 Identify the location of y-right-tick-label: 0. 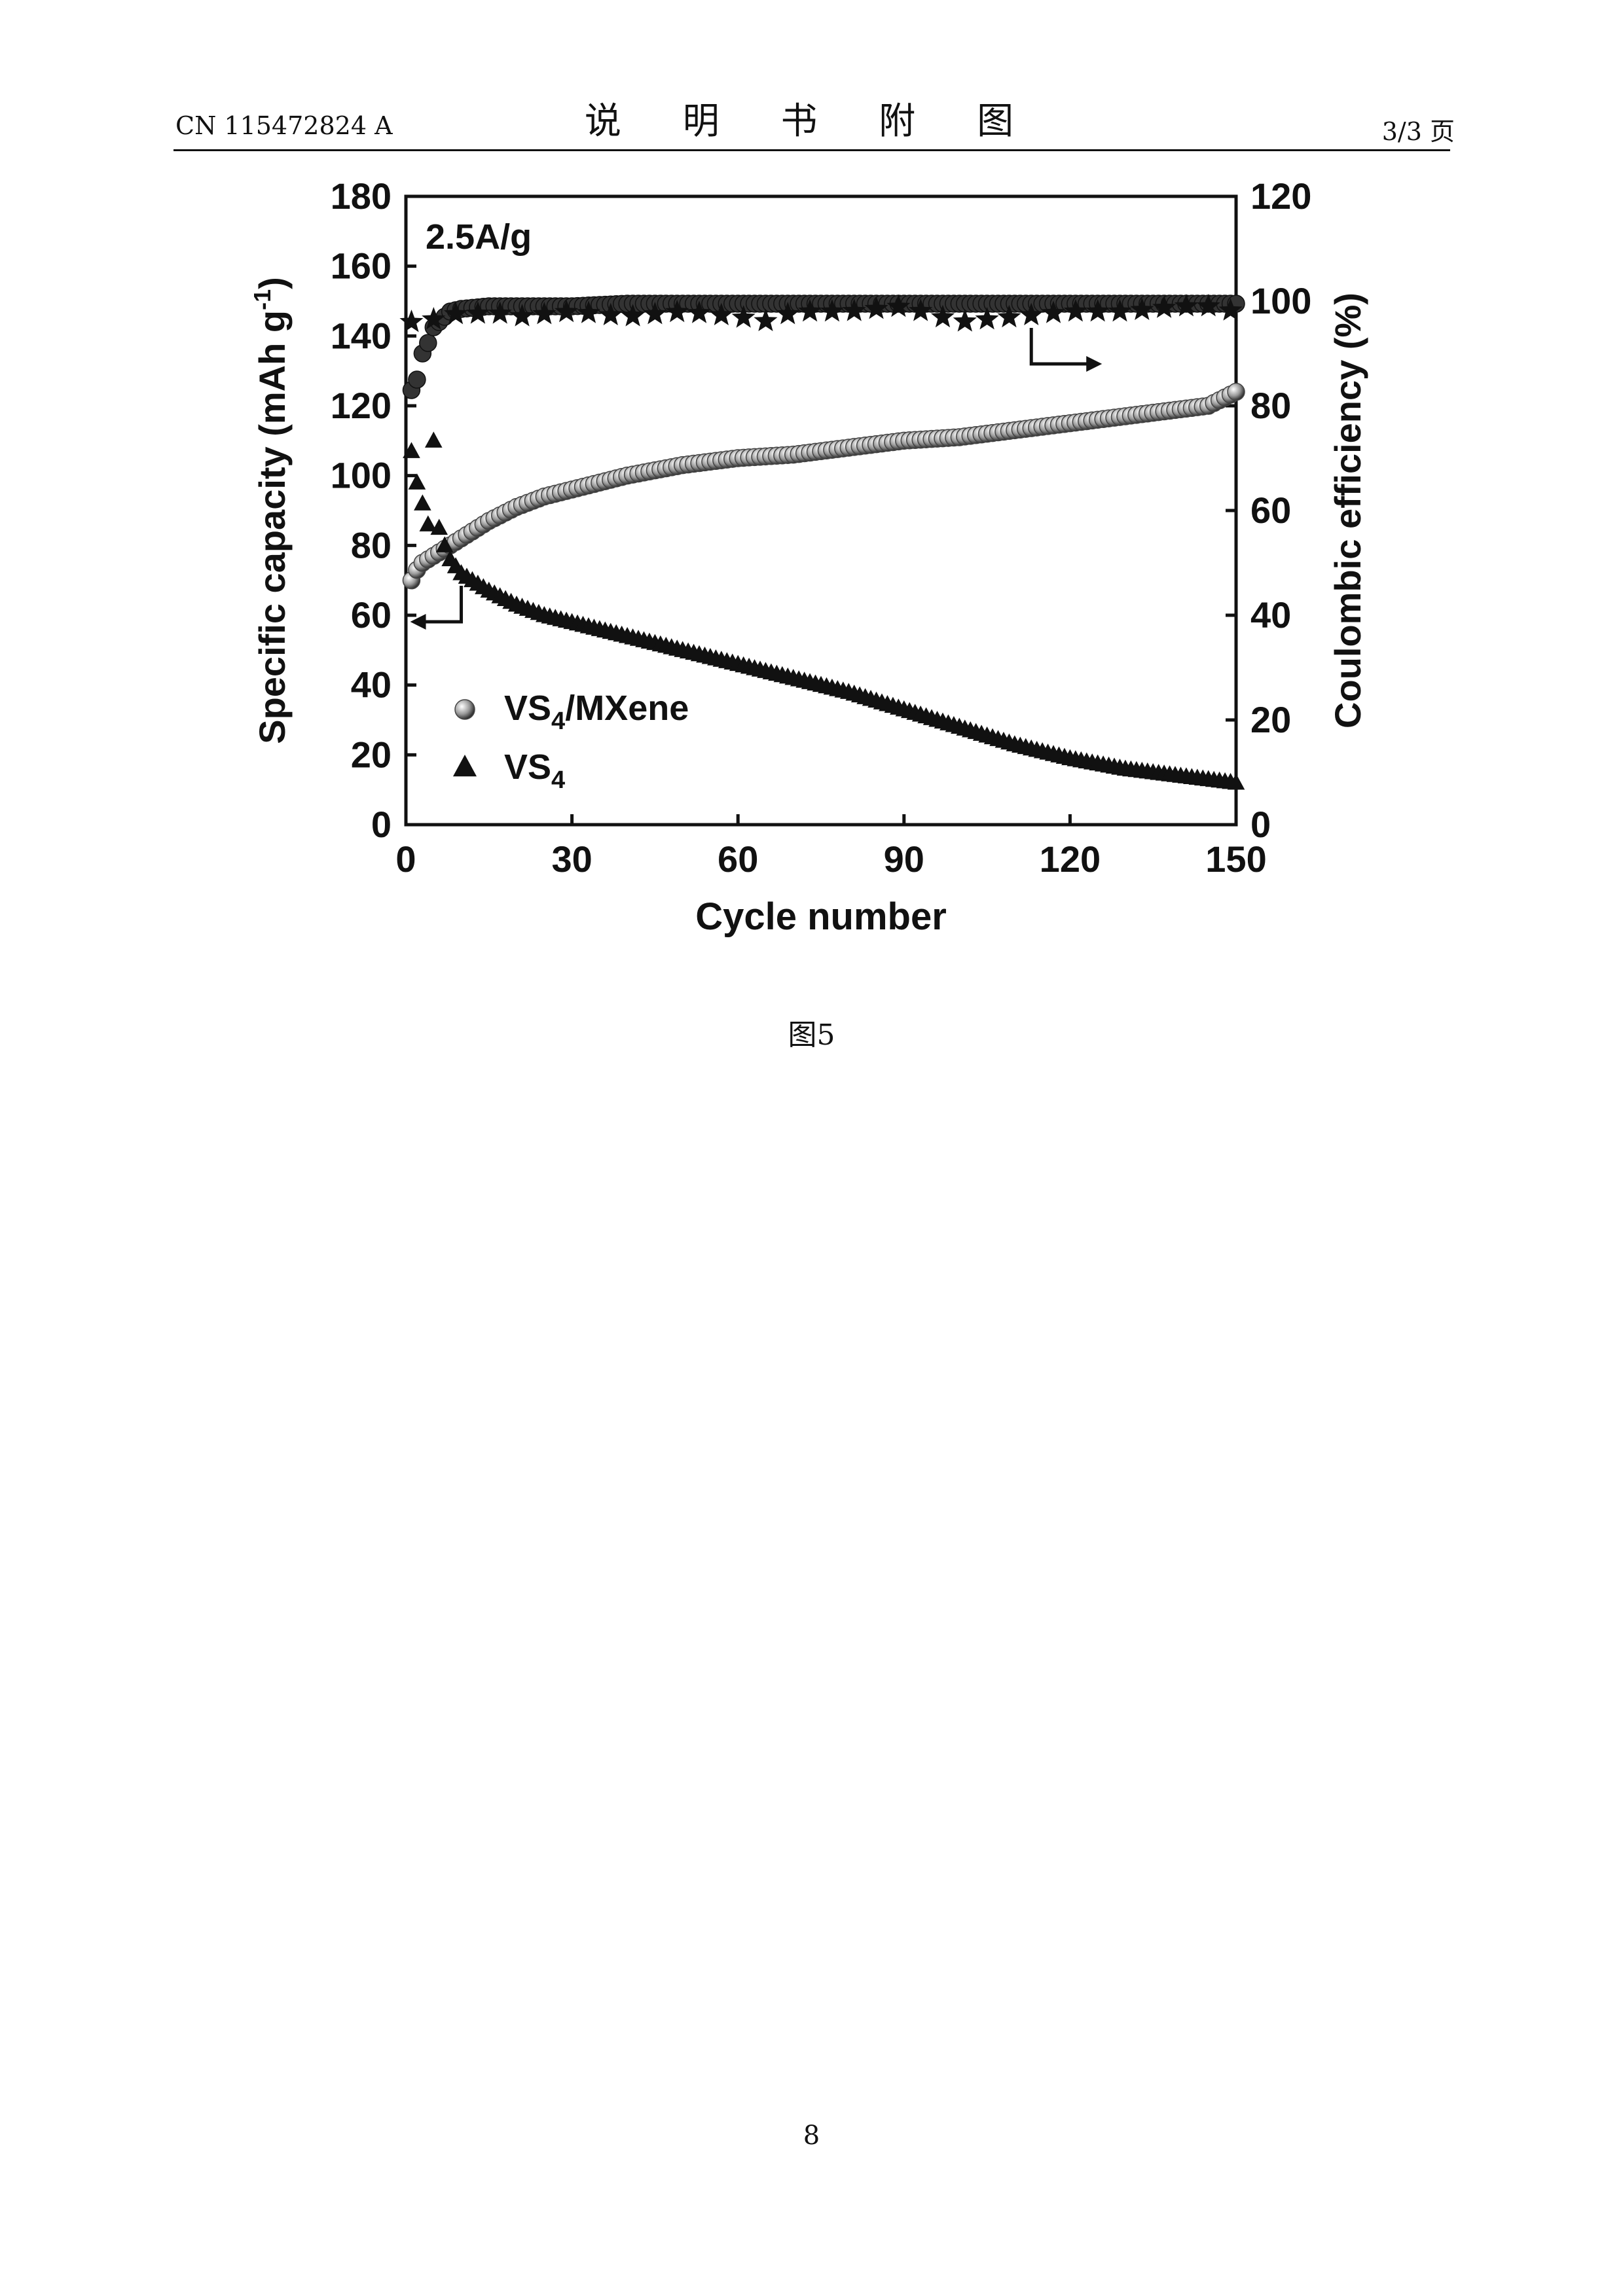
(1260, 824).